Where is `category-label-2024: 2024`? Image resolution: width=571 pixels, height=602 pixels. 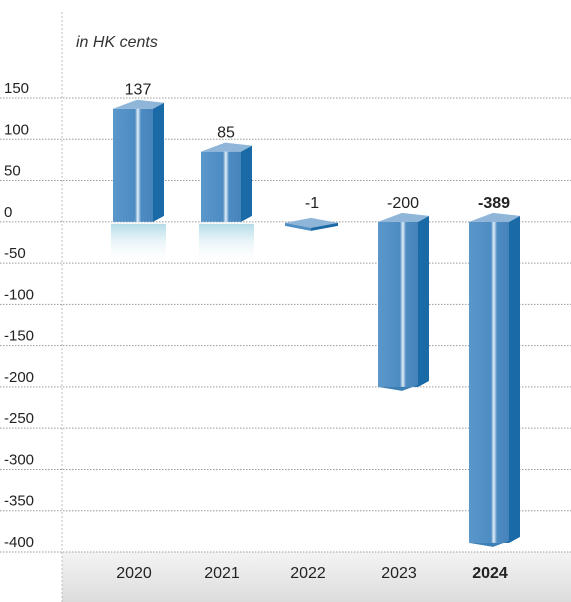
category-label-2024: 2024 is located at coordinates (490, 573).